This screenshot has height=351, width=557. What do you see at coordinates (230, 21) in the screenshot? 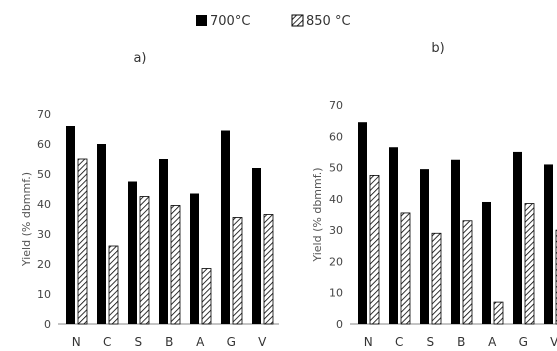
I see `legend-label-700: 700°C` at bounding box center [230, 21].